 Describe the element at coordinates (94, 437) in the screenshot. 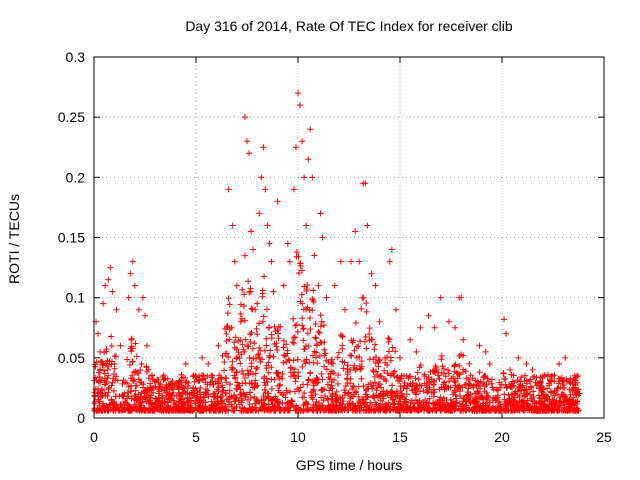

I see `x-tick-label: 0` at that location.